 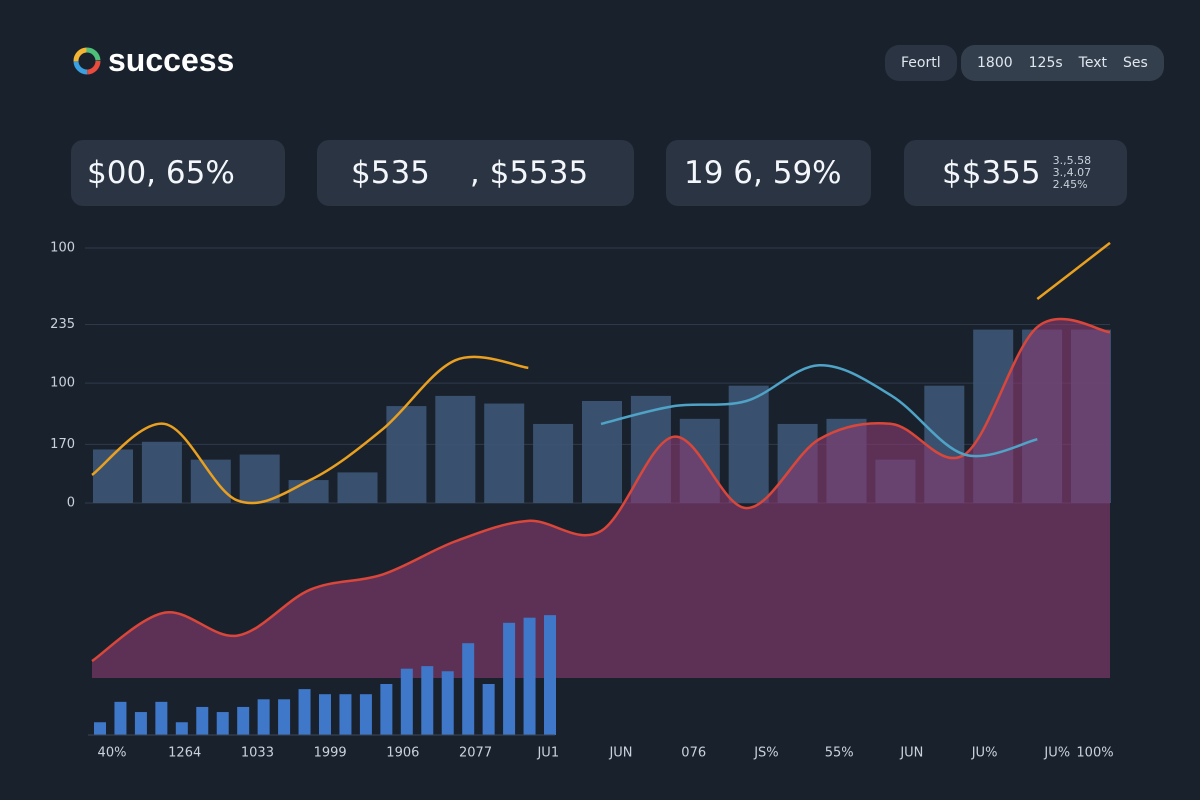 I want to click on x-tick-label: 076, so click(x=693, y=753).